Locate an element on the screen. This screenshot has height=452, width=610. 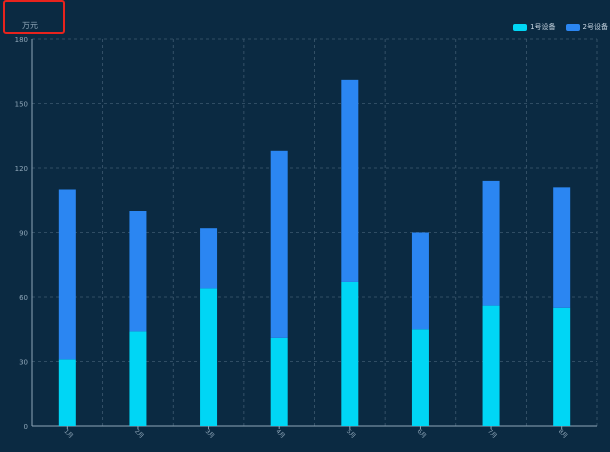
y-tick-label: 30 is located at coordinates (23, 363).